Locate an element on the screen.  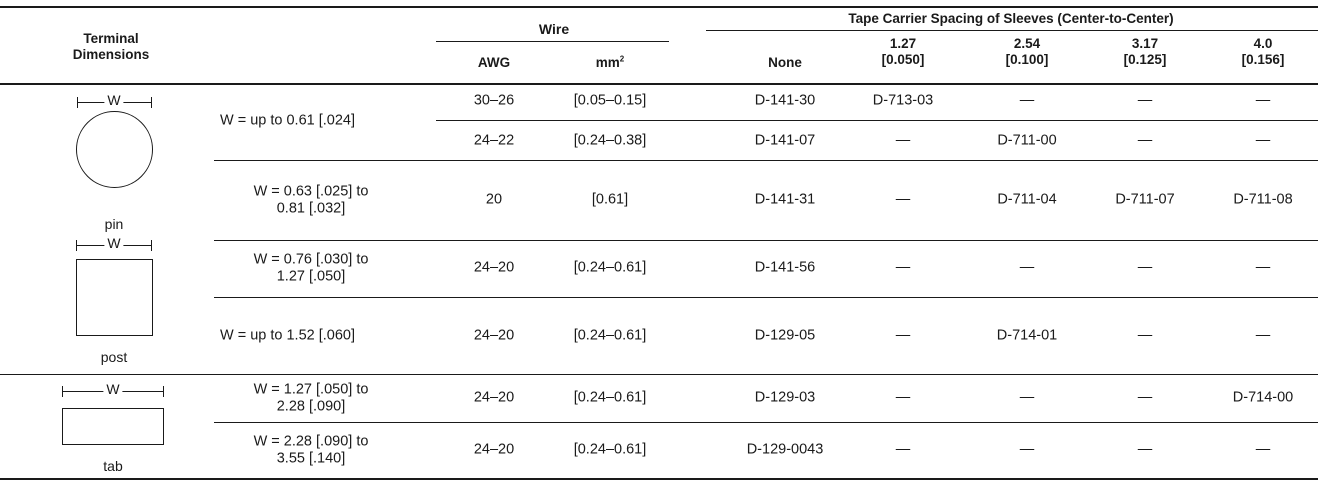
row7-sleeve-4-0: — is located at coordinates (1263, 449).